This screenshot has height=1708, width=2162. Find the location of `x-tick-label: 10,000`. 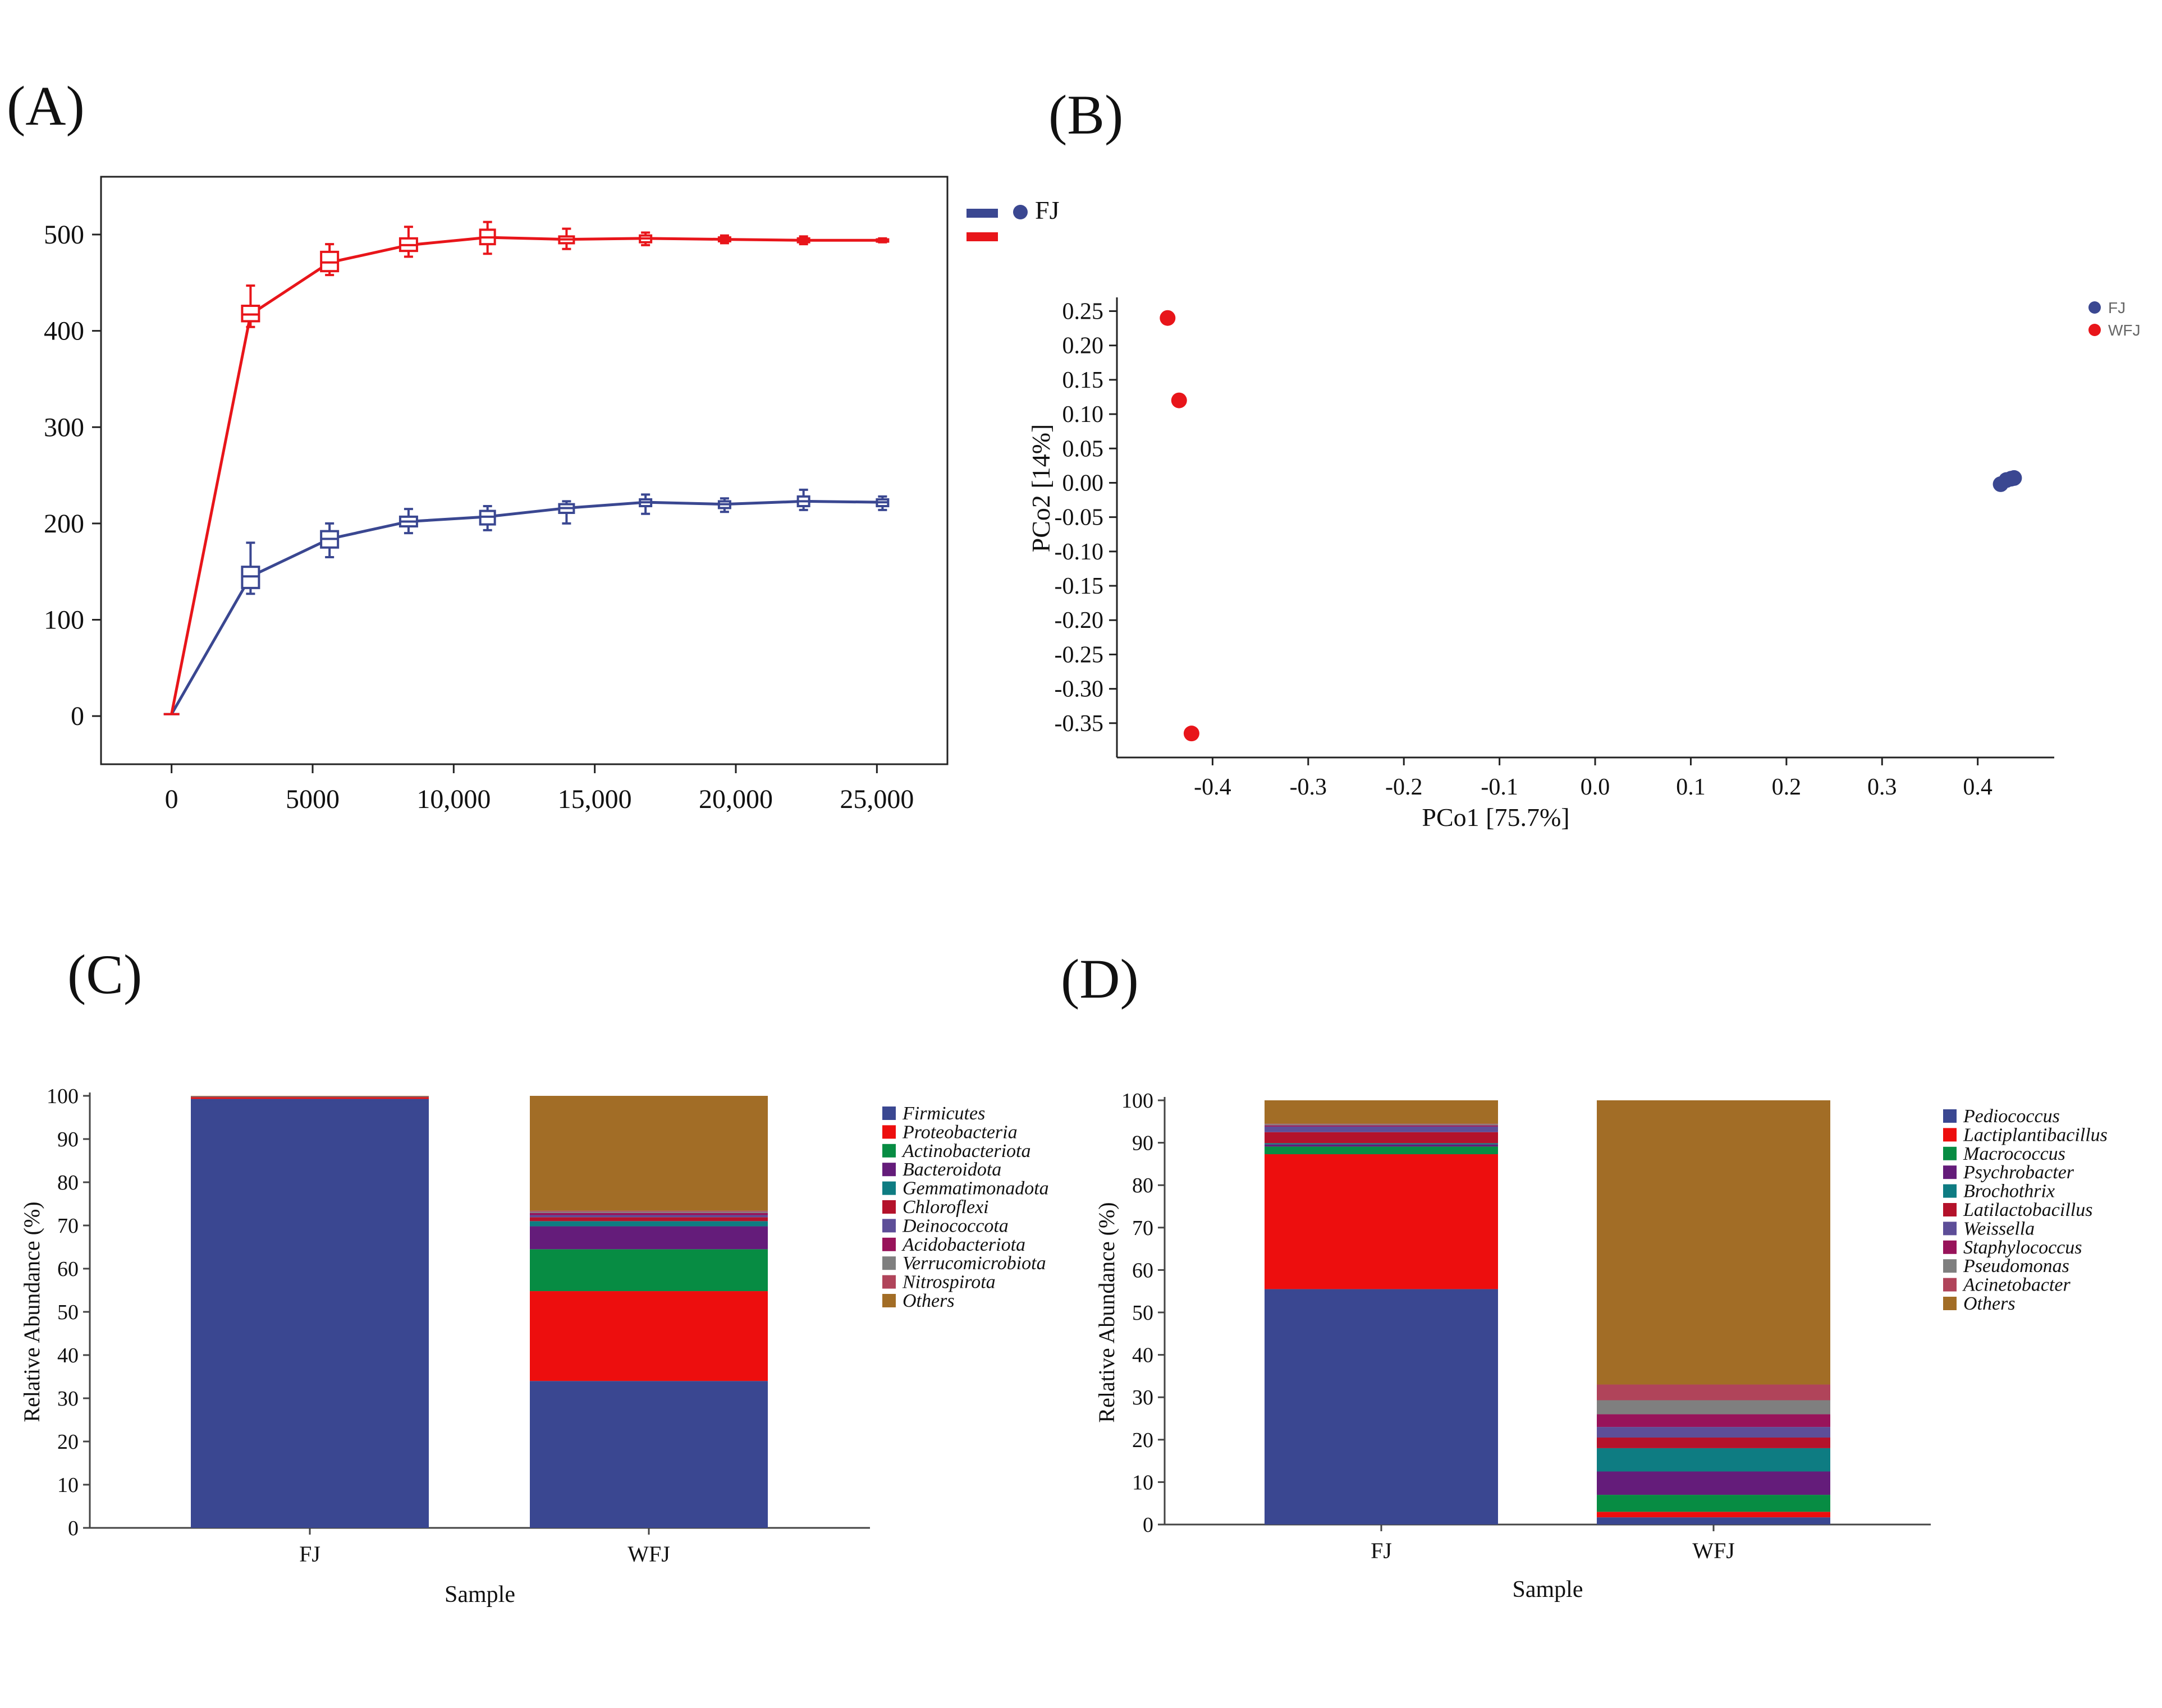

x-tick-label: 10,000 is located at coordinates (453, 799).